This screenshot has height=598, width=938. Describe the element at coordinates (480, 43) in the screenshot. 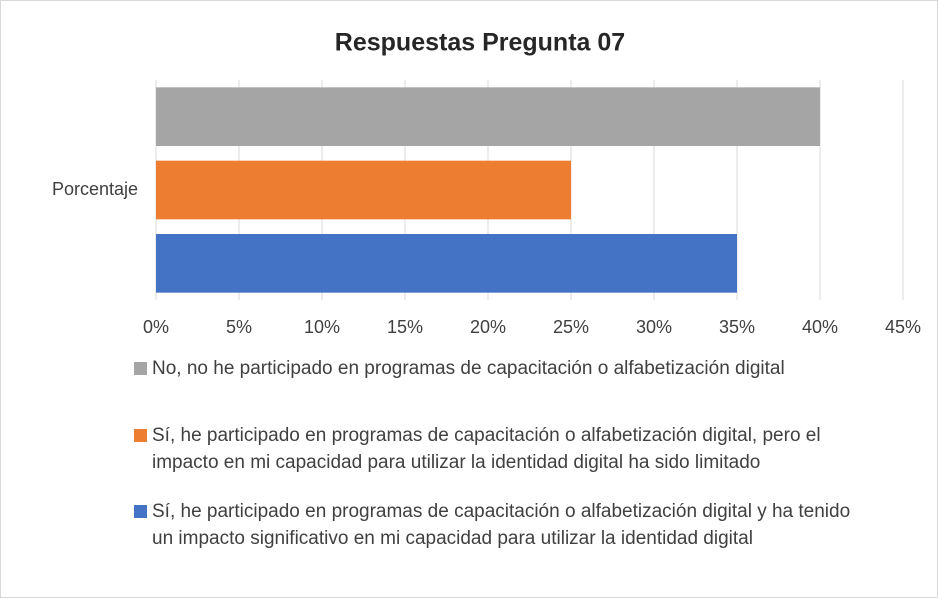

I see `chart-title: Respuestas Pregunta 07` at that location.